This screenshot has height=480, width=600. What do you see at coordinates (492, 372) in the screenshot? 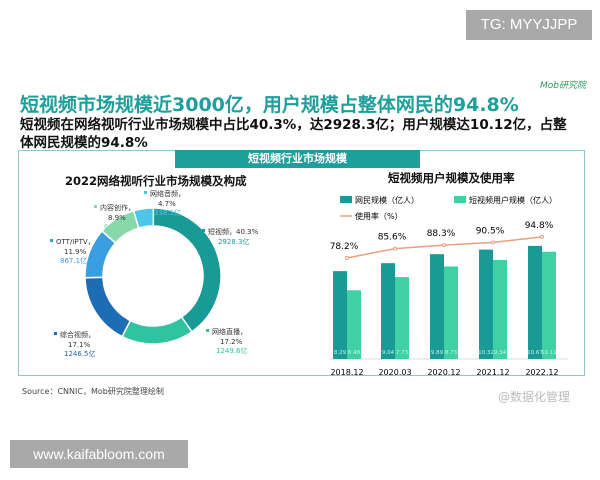
I see `x-tick-label: 2021.12` at bounding box center [492, 372].